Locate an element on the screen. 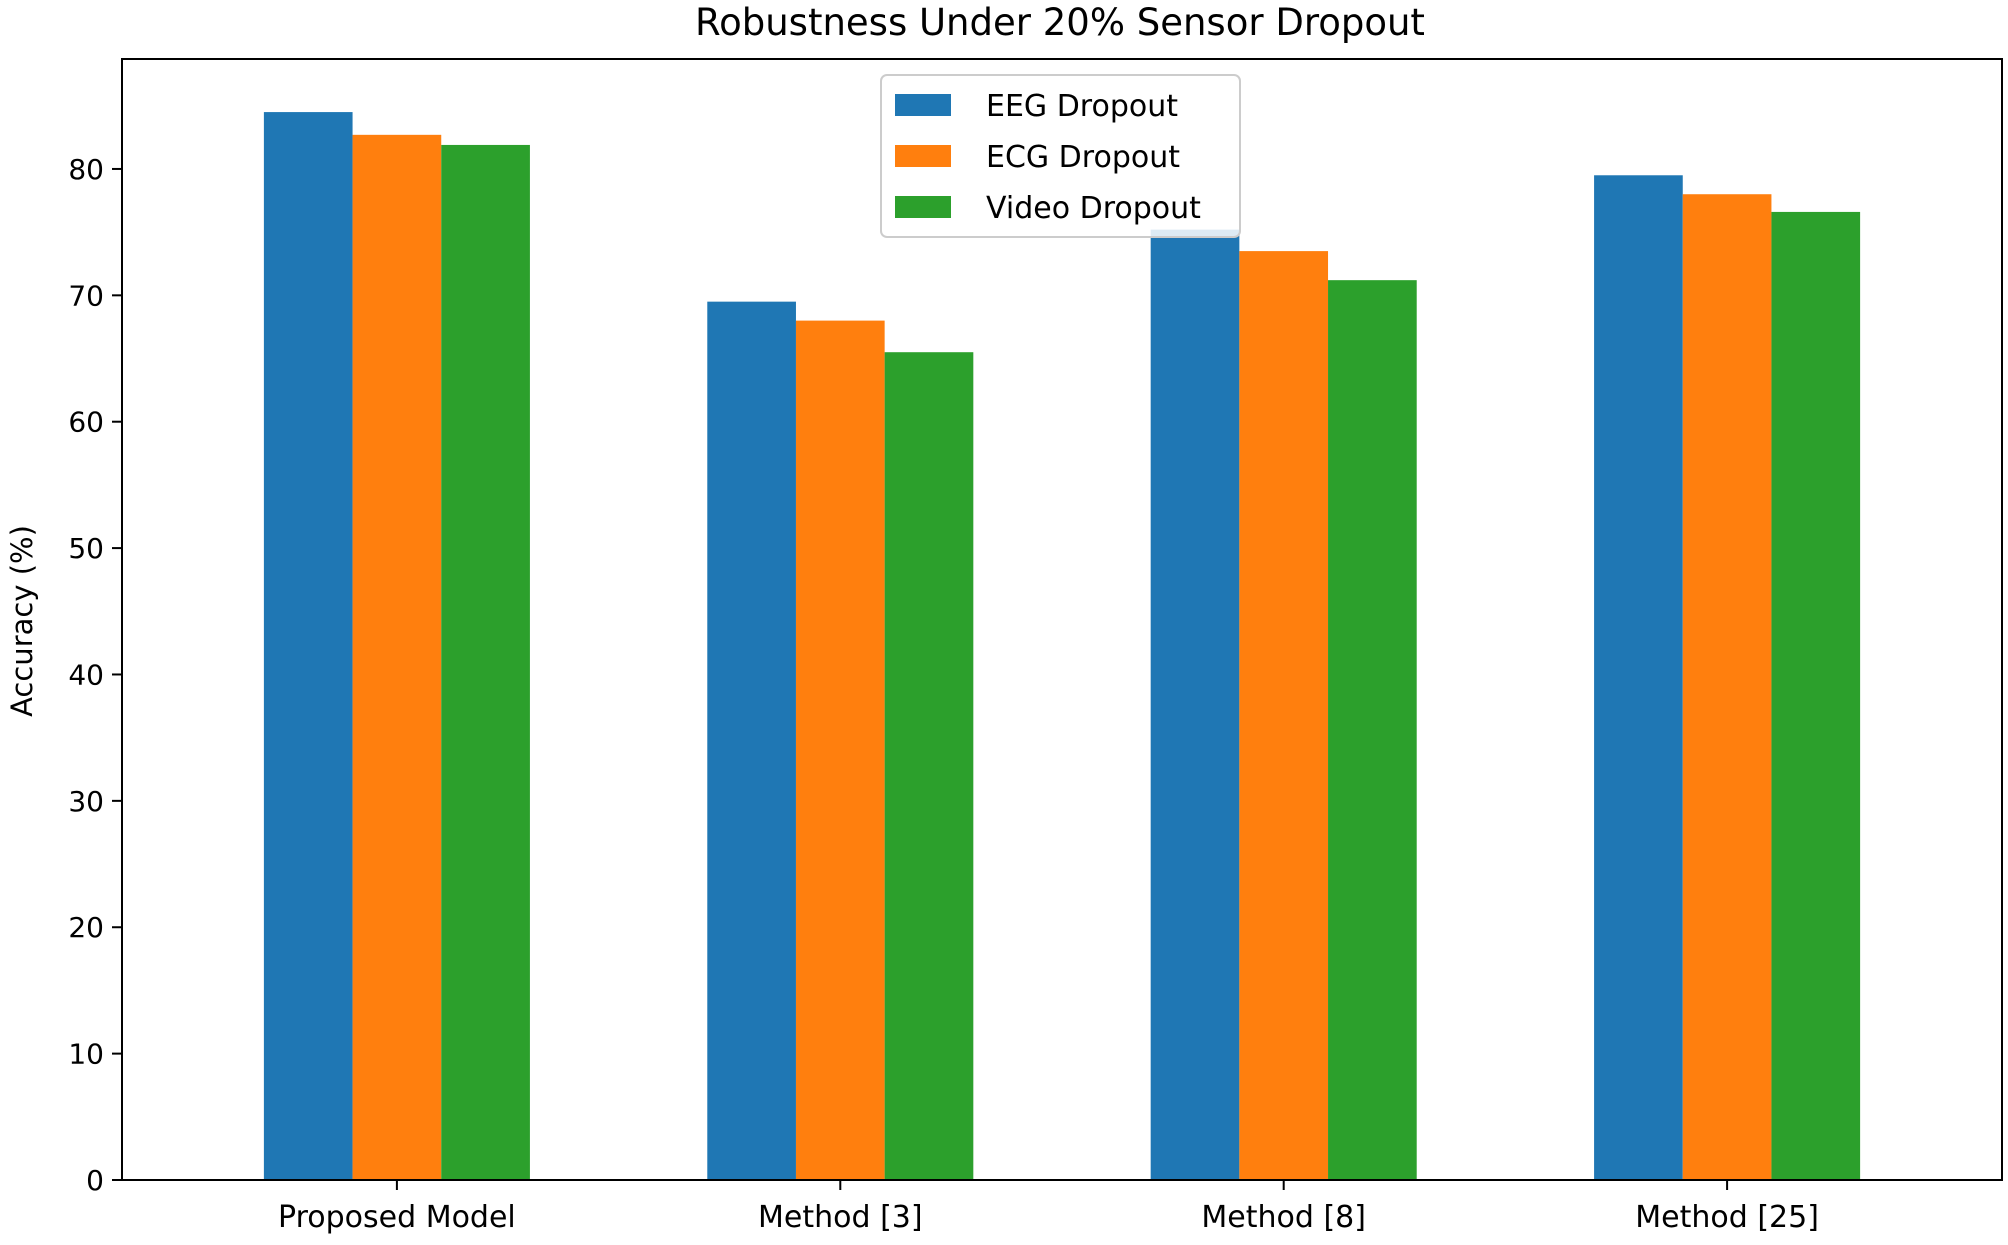  legend-label: EEG Dropout is located at coordinates (1082, 106).